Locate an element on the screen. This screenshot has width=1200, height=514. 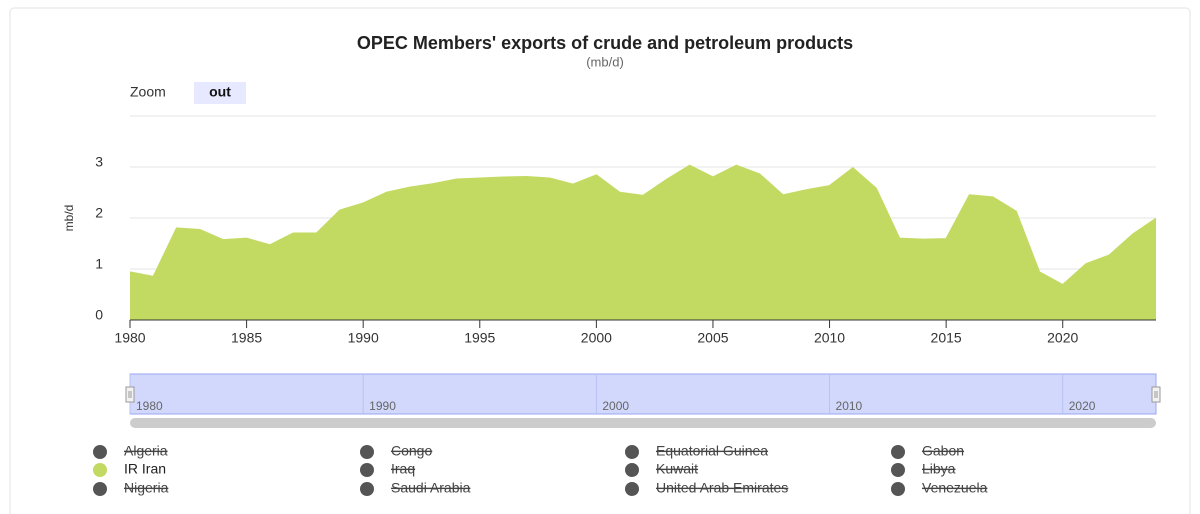
x-tick-label: 1995 is located at coordinates (479, 338).